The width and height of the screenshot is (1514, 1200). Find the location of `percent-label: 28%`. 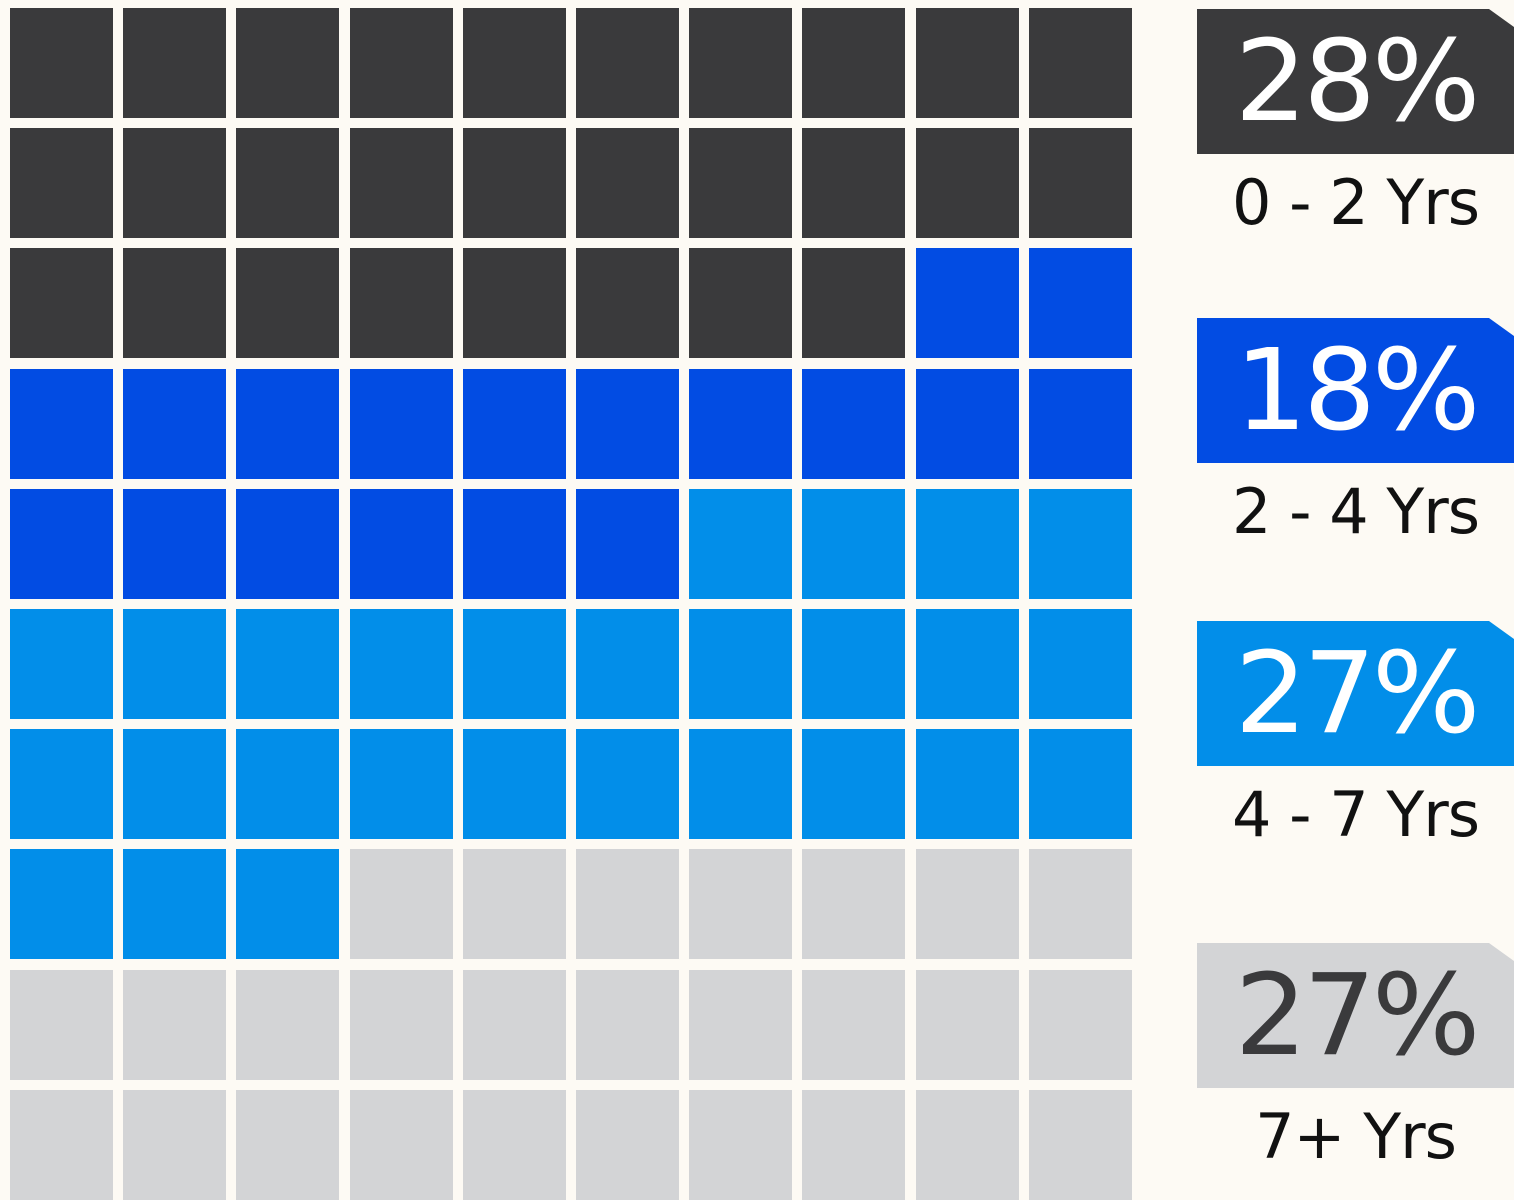

percent-label: 28% is located at coordinates (1357, 81).